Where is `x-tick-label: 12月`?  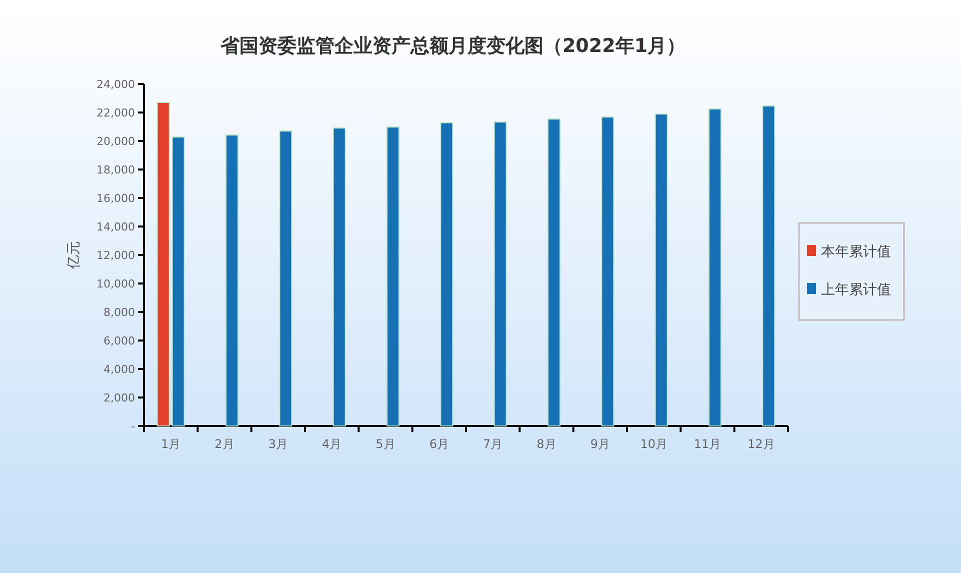
x-tick-label: 12月 is located at coordinates (761, 444).